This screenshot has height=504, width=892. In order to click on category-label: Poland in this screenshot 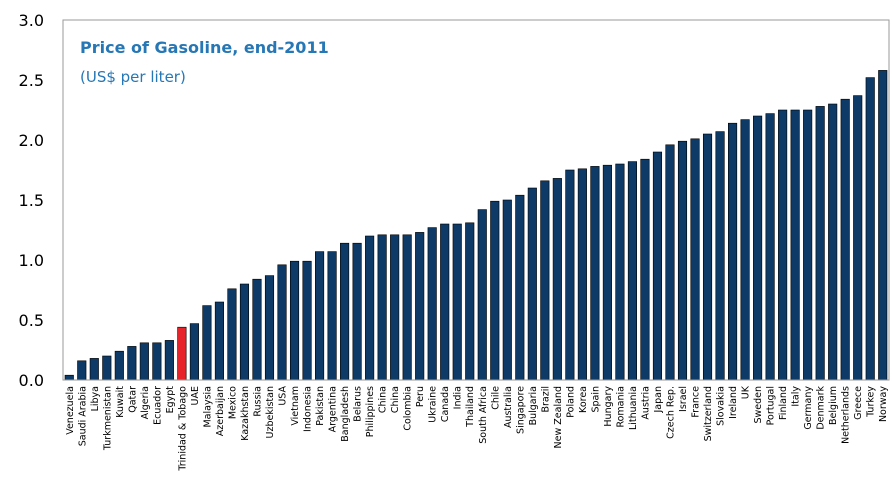, I will do `click(570, 402)`.